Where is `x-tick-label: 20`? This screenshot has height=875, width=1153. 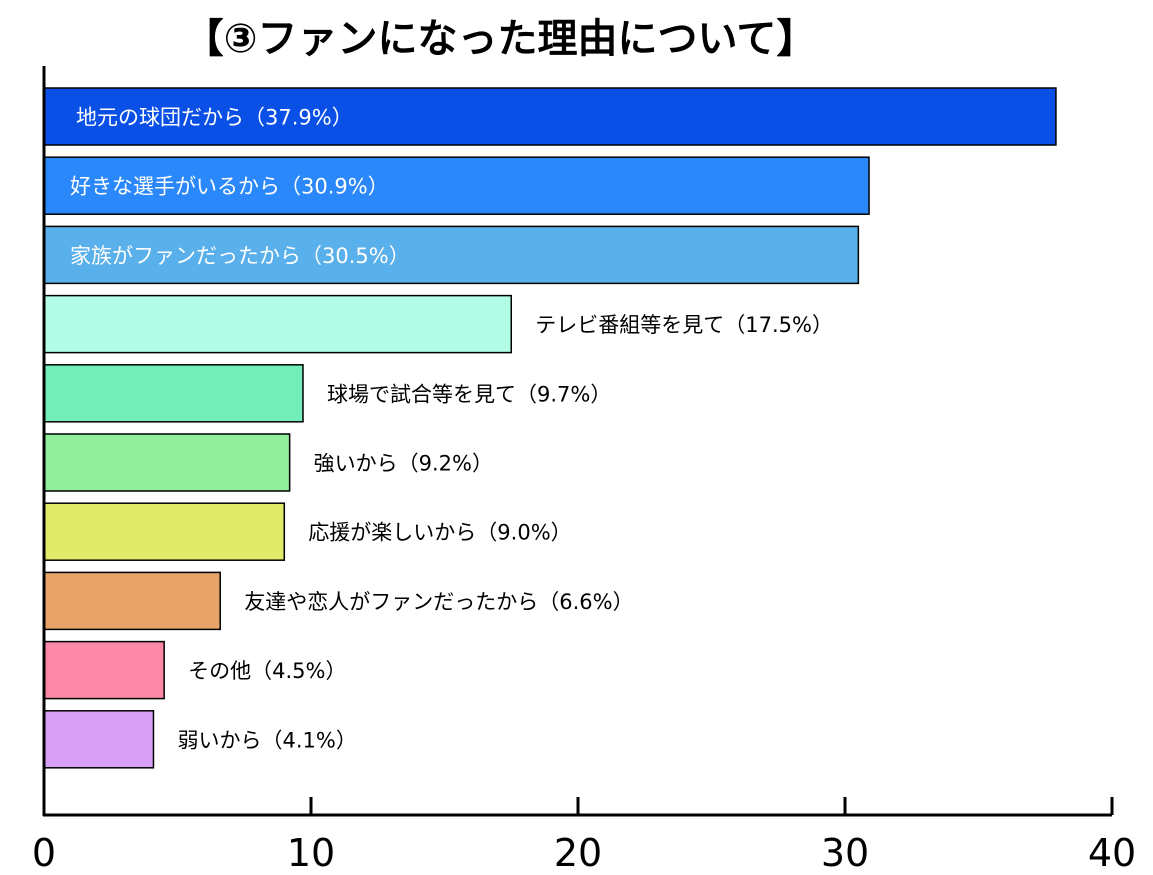
x-tick-label: 20 is located at coordinates (578, 853).